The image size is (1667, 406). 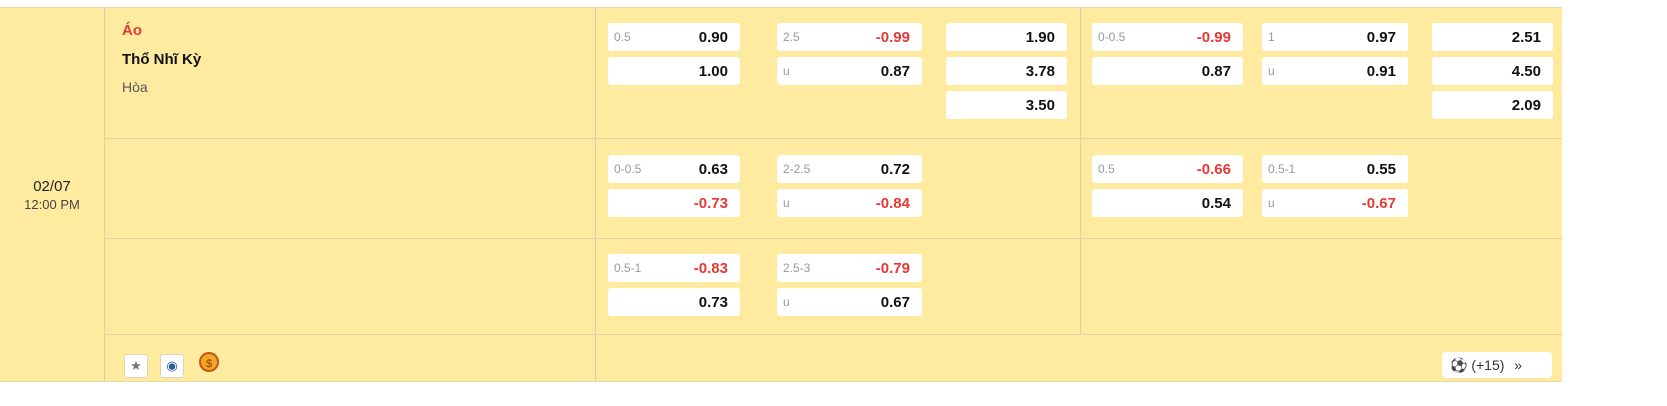 I want to click on match-datetime: 02/07 12:00 PM, so click(x=52, y=195).